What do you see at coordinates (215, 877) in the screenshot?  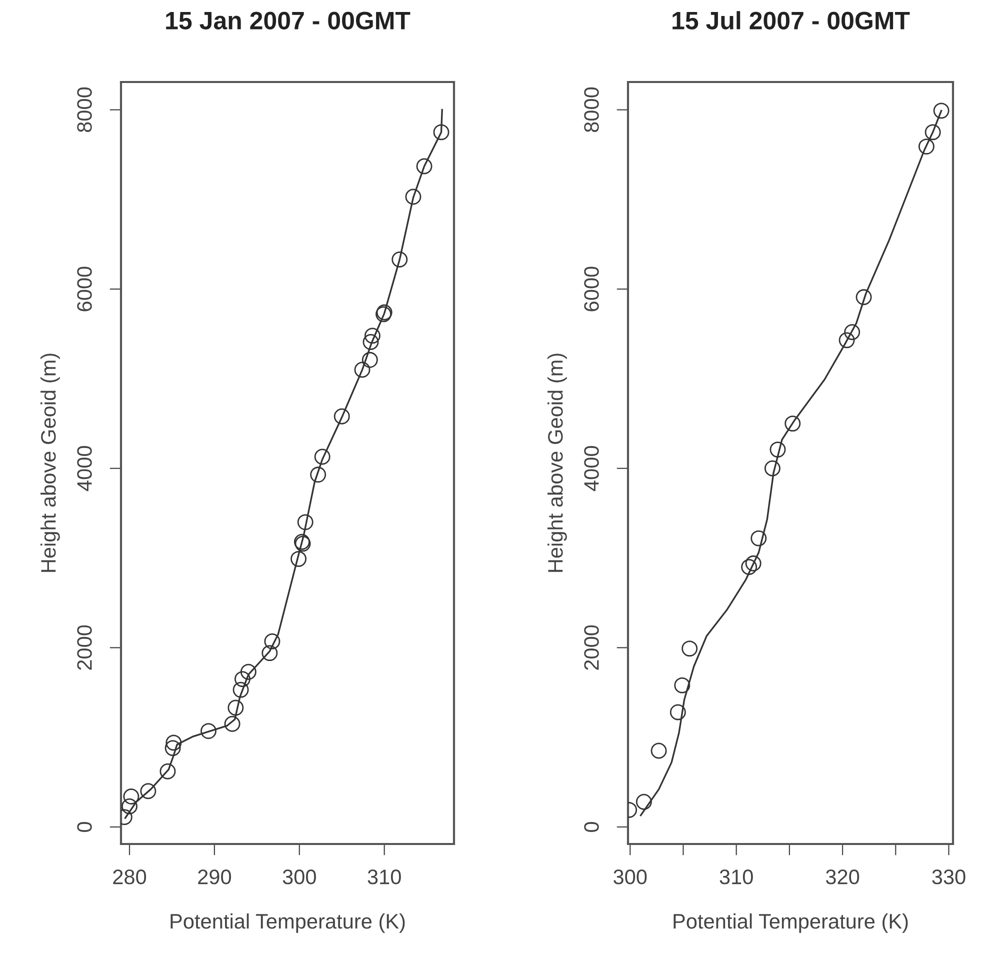 I see `x-tick-label: 290` at bounding box center [215, 877].